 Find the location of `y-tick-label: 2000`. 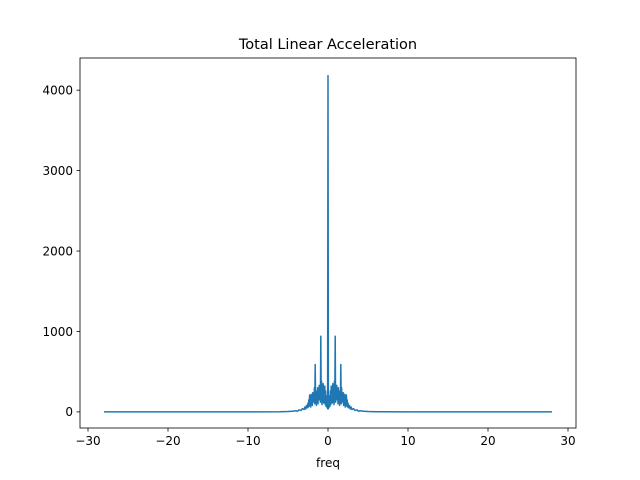

y-tick-label: 2000 is located at coordinates (57, 251).